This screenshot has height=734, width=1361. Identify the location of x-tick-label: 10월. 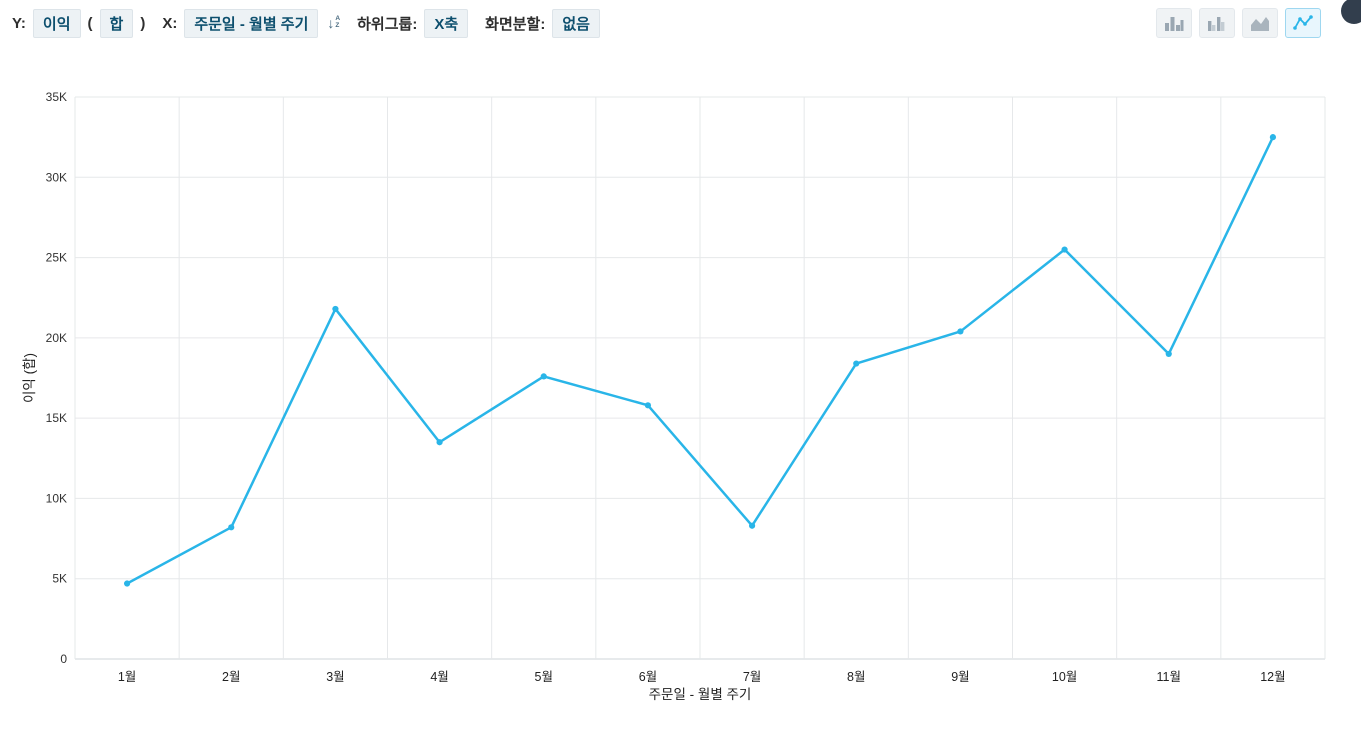
(1064, 677).